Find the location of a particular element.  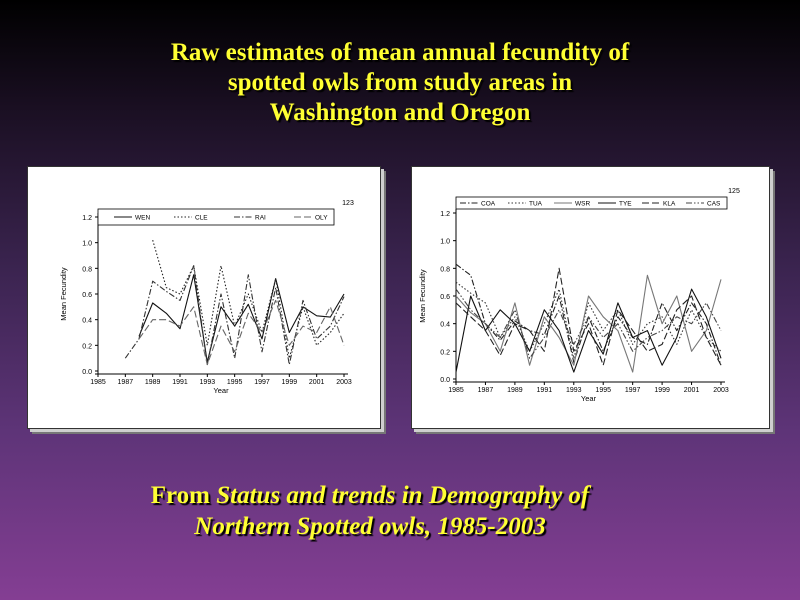

legend-label-coa: COA is located at coordinates (488, 204).